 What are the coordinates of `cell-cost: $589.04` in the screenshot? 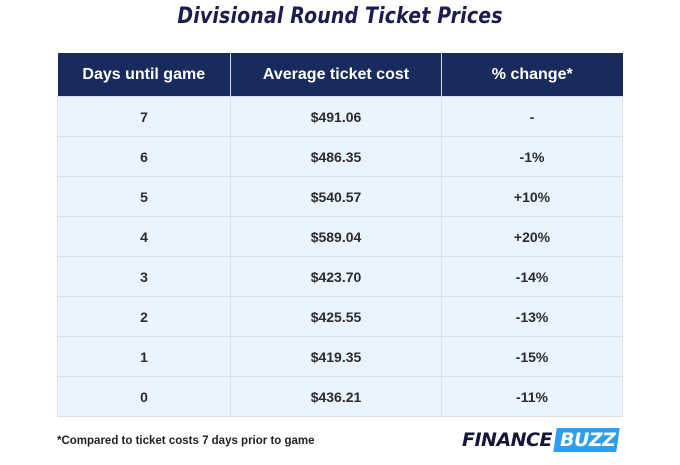 It's located at (336, 236).